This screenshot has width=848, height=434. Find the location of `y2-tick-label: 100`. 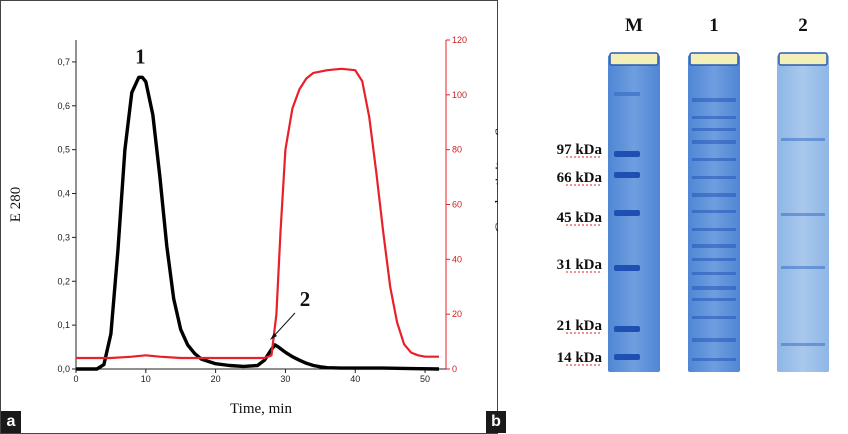

y2-tick-label: 100 is located at coordinates (459, 95).